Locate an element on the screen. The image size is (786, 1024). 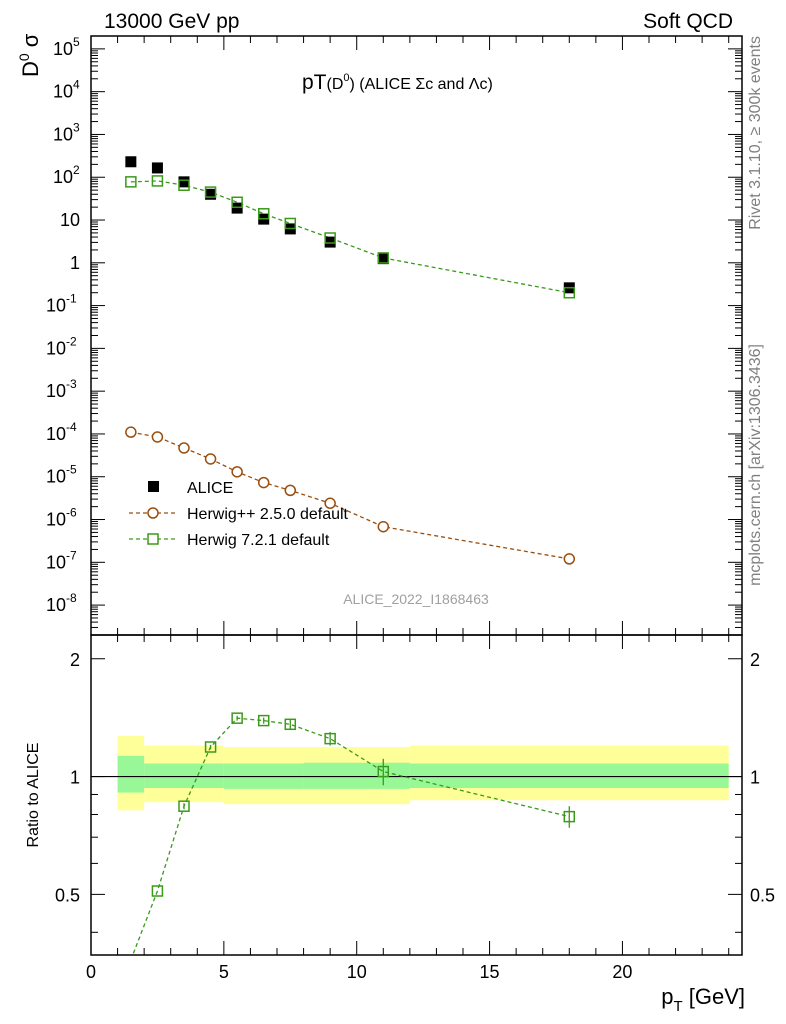
ratio-tick-label-right: 2 is located at coordinates (755, 660).